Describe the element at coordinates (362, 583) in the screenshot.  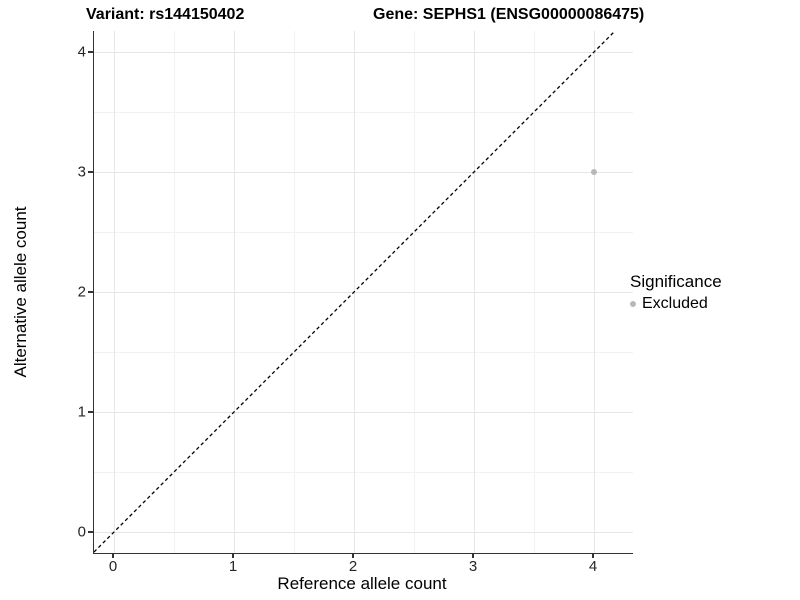
I see `x-axis-title: Reference allele count` at that location.